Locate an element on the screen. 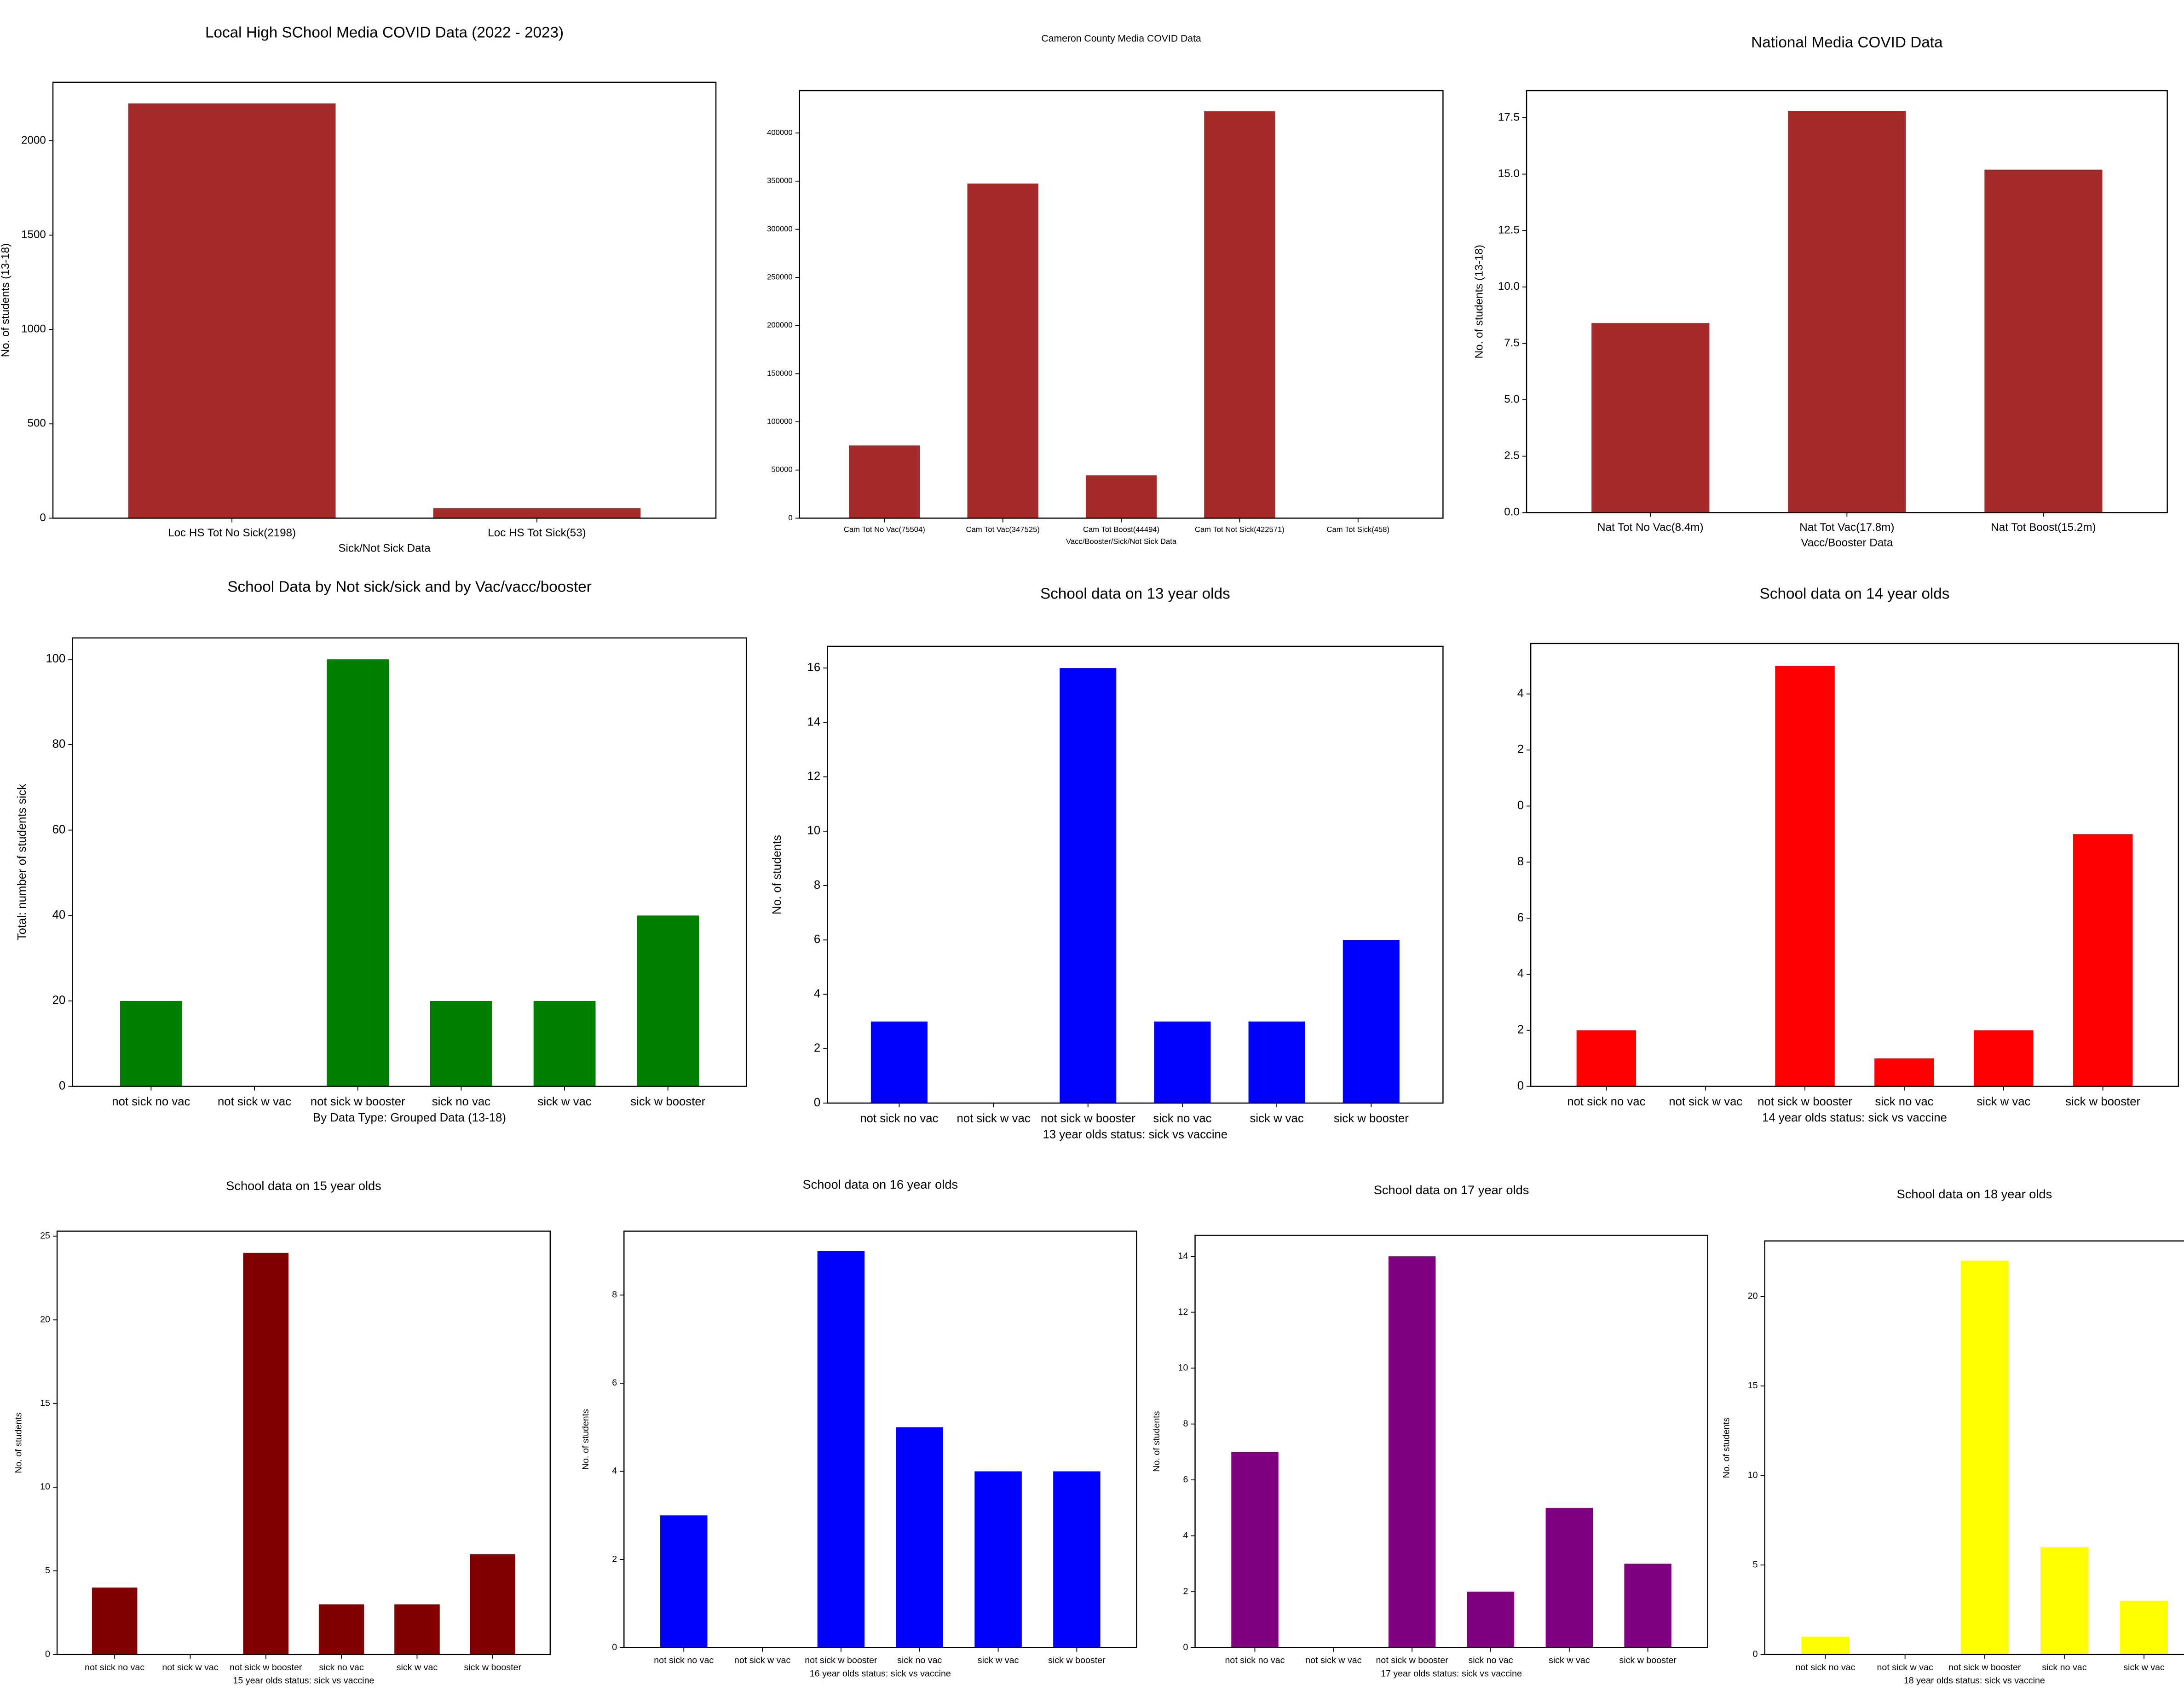 This screenshot has width=2184, height=1702. y-tick-label: 25 is located at coordinates (45, 1236).